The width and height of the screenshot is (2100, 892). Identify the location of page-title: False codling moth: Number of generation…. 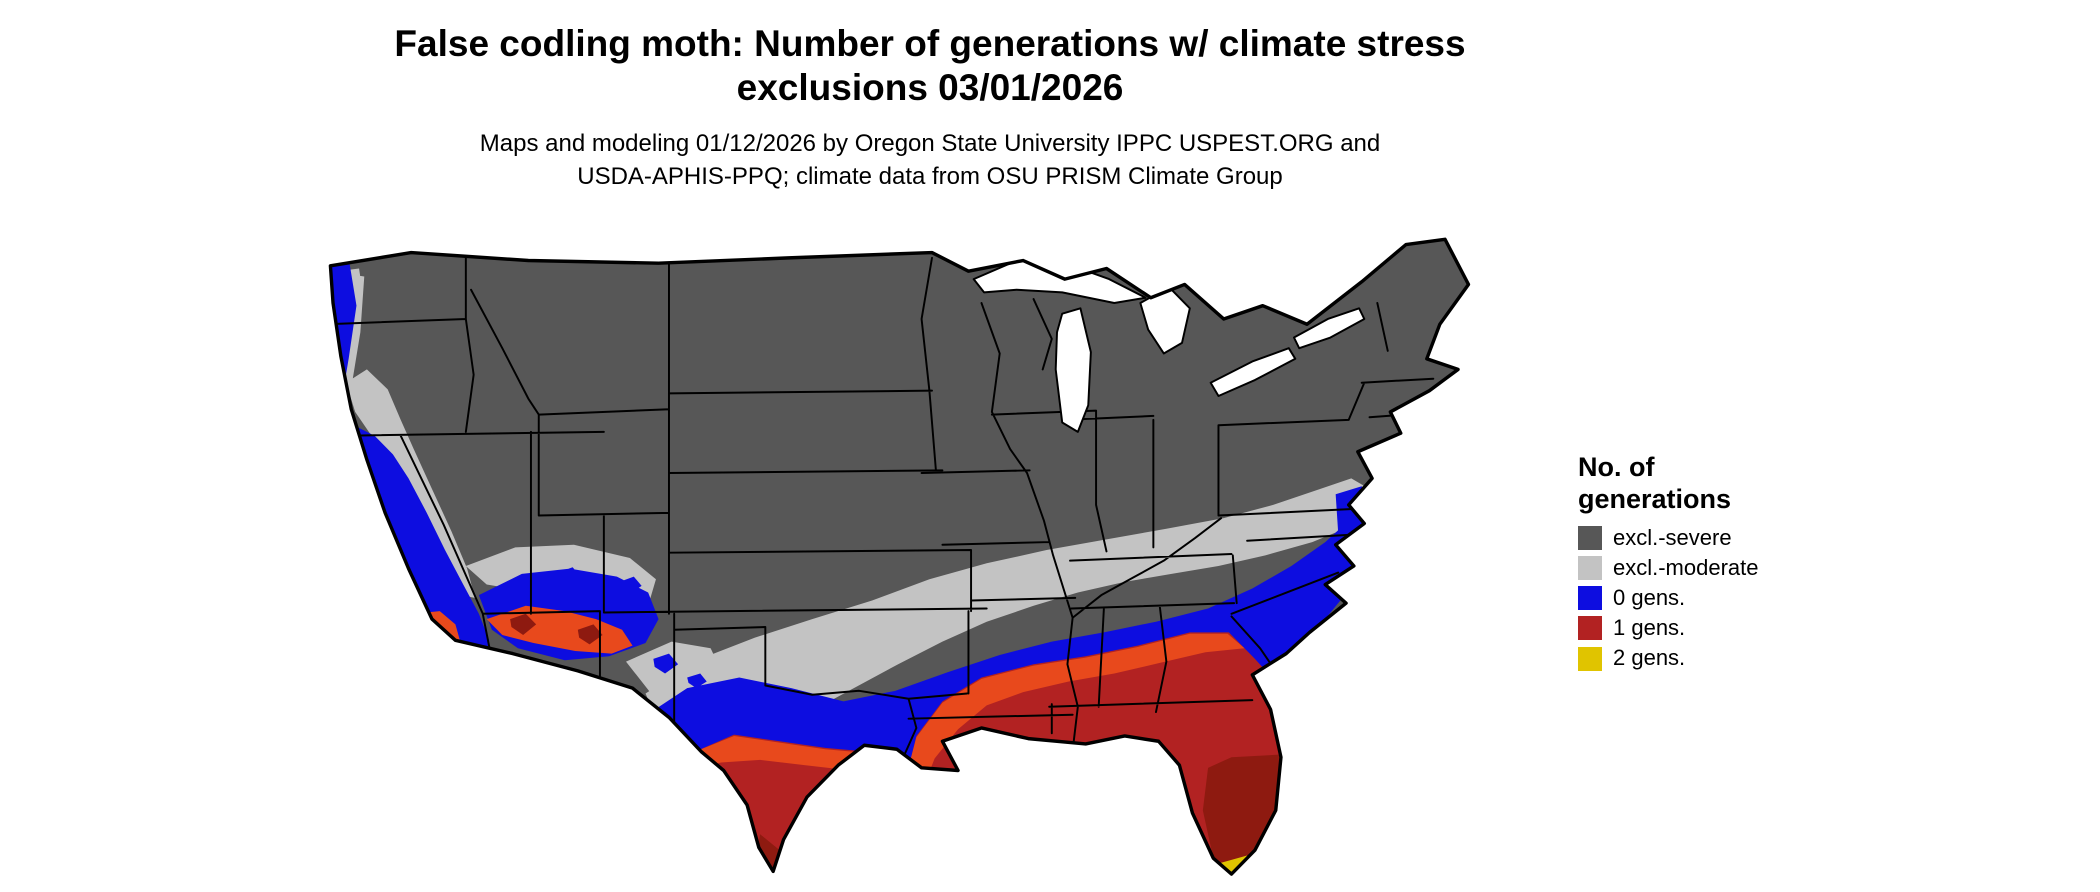
(930, 66).